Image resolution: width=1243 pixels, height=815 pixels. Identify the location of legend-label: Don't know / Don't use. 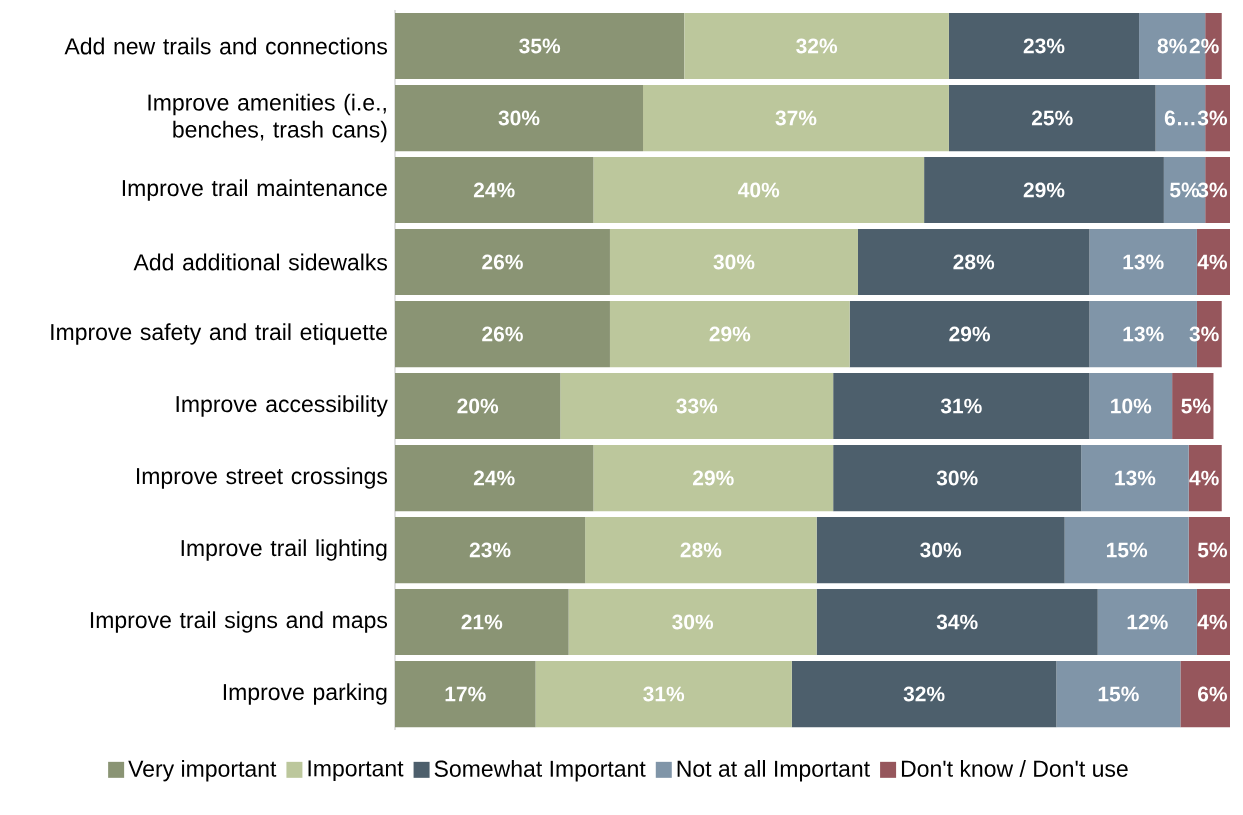
(1014, 768).